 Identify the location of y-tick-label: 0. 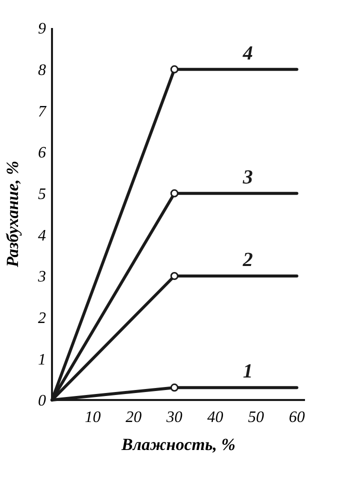
(42, 401).